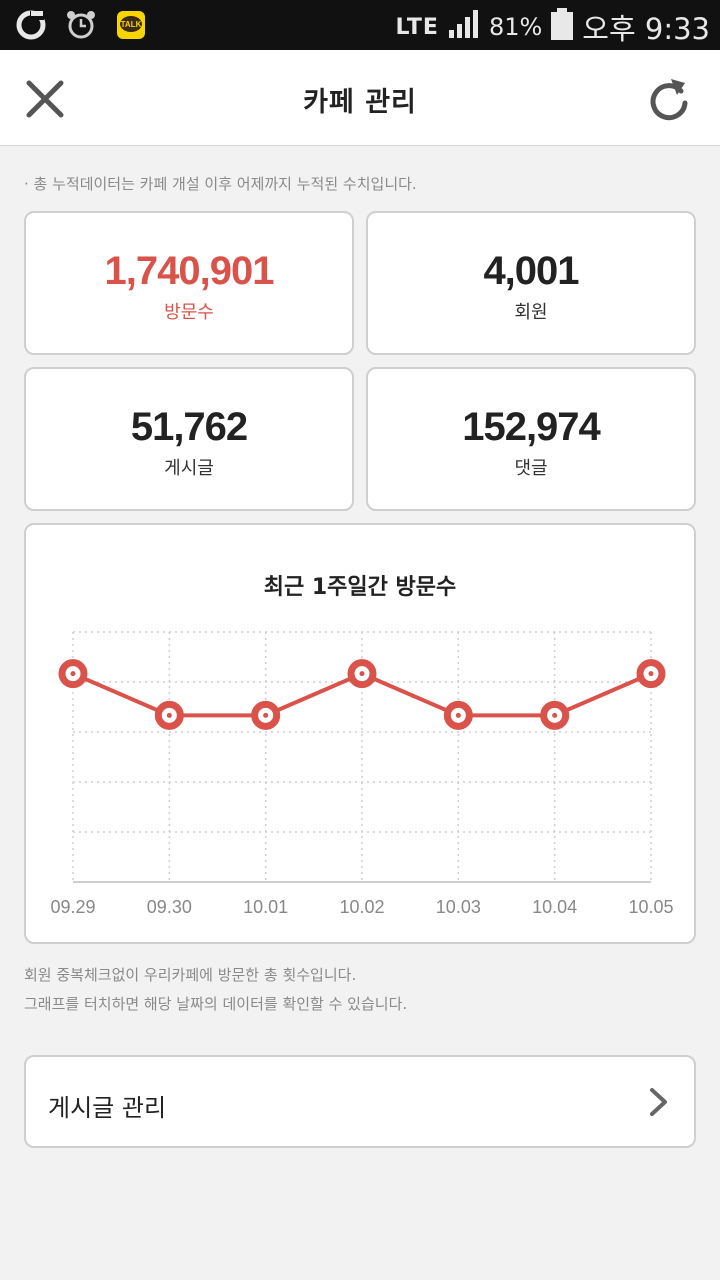 The width and height of the screenshot is (720, 1280). Describe the element at coordinates (31, 25) in the screenshot. I see `olleh-icon` at that location.